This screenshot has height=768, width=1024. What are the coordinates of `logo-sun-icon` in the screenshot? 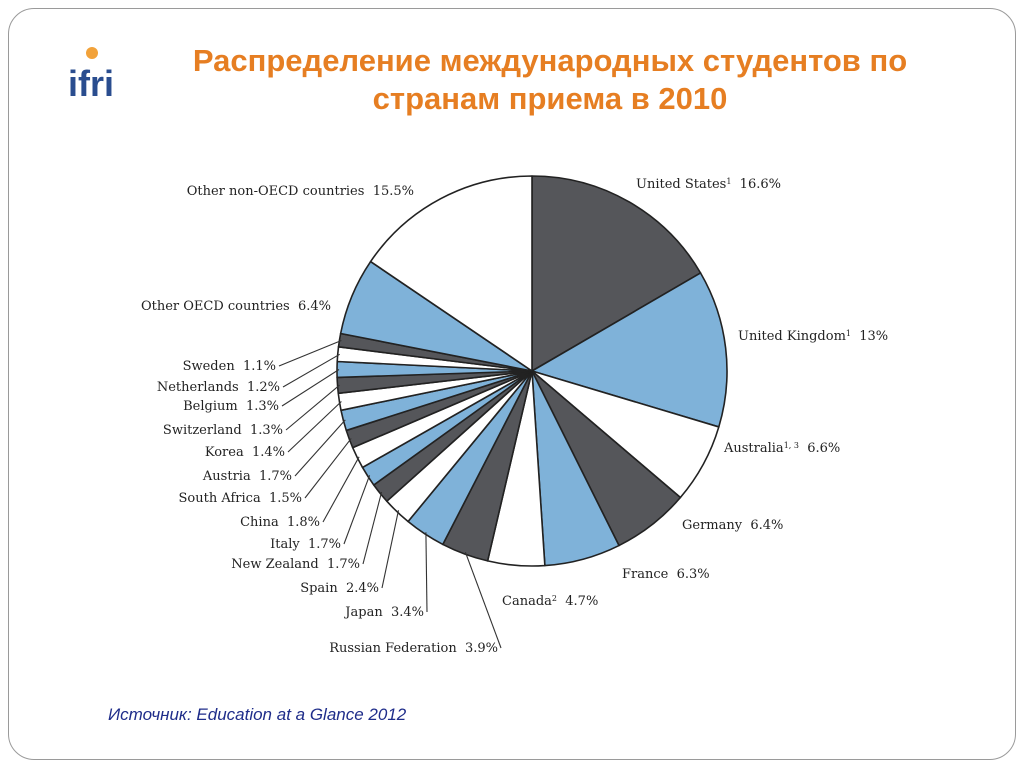 It's located at (92, 53).